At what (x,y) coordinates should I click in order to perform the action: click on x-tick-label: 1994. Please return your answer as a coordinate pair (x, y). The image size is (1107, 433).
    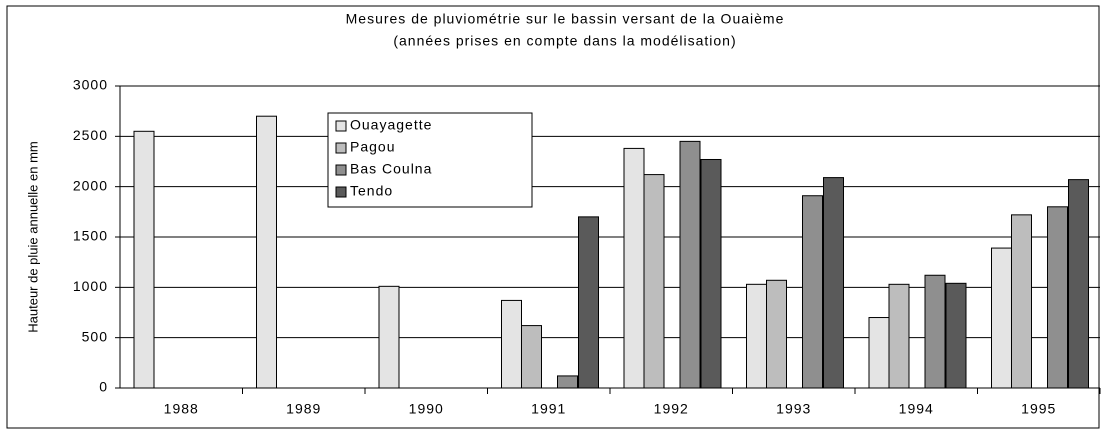
    Looking at the image, I should click on (916, 409).